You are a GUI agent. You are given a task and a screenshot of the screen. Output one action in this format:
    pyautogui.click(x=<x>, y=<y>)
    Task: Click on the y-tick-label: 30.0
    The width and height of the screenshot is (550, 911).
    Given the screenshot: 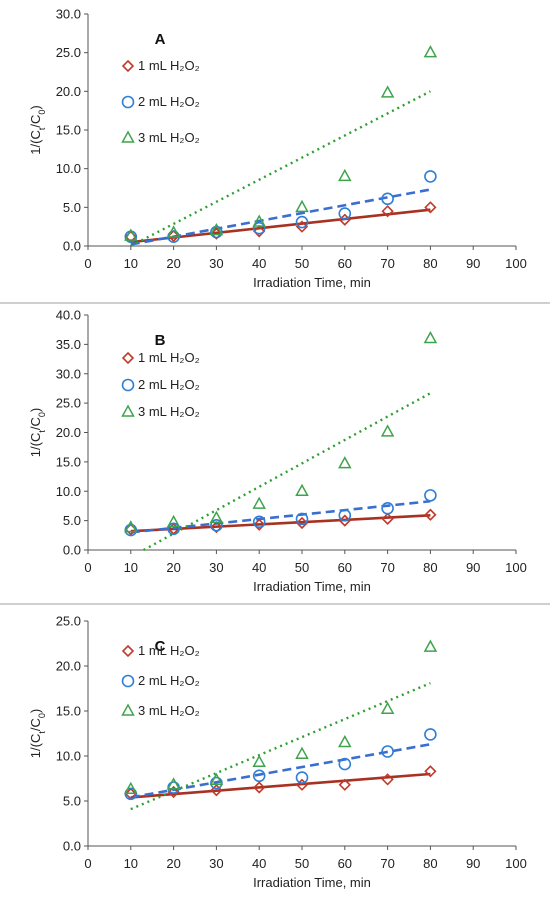 What is the action you would take?
    pyautogui.click(x=68, y=373)
    